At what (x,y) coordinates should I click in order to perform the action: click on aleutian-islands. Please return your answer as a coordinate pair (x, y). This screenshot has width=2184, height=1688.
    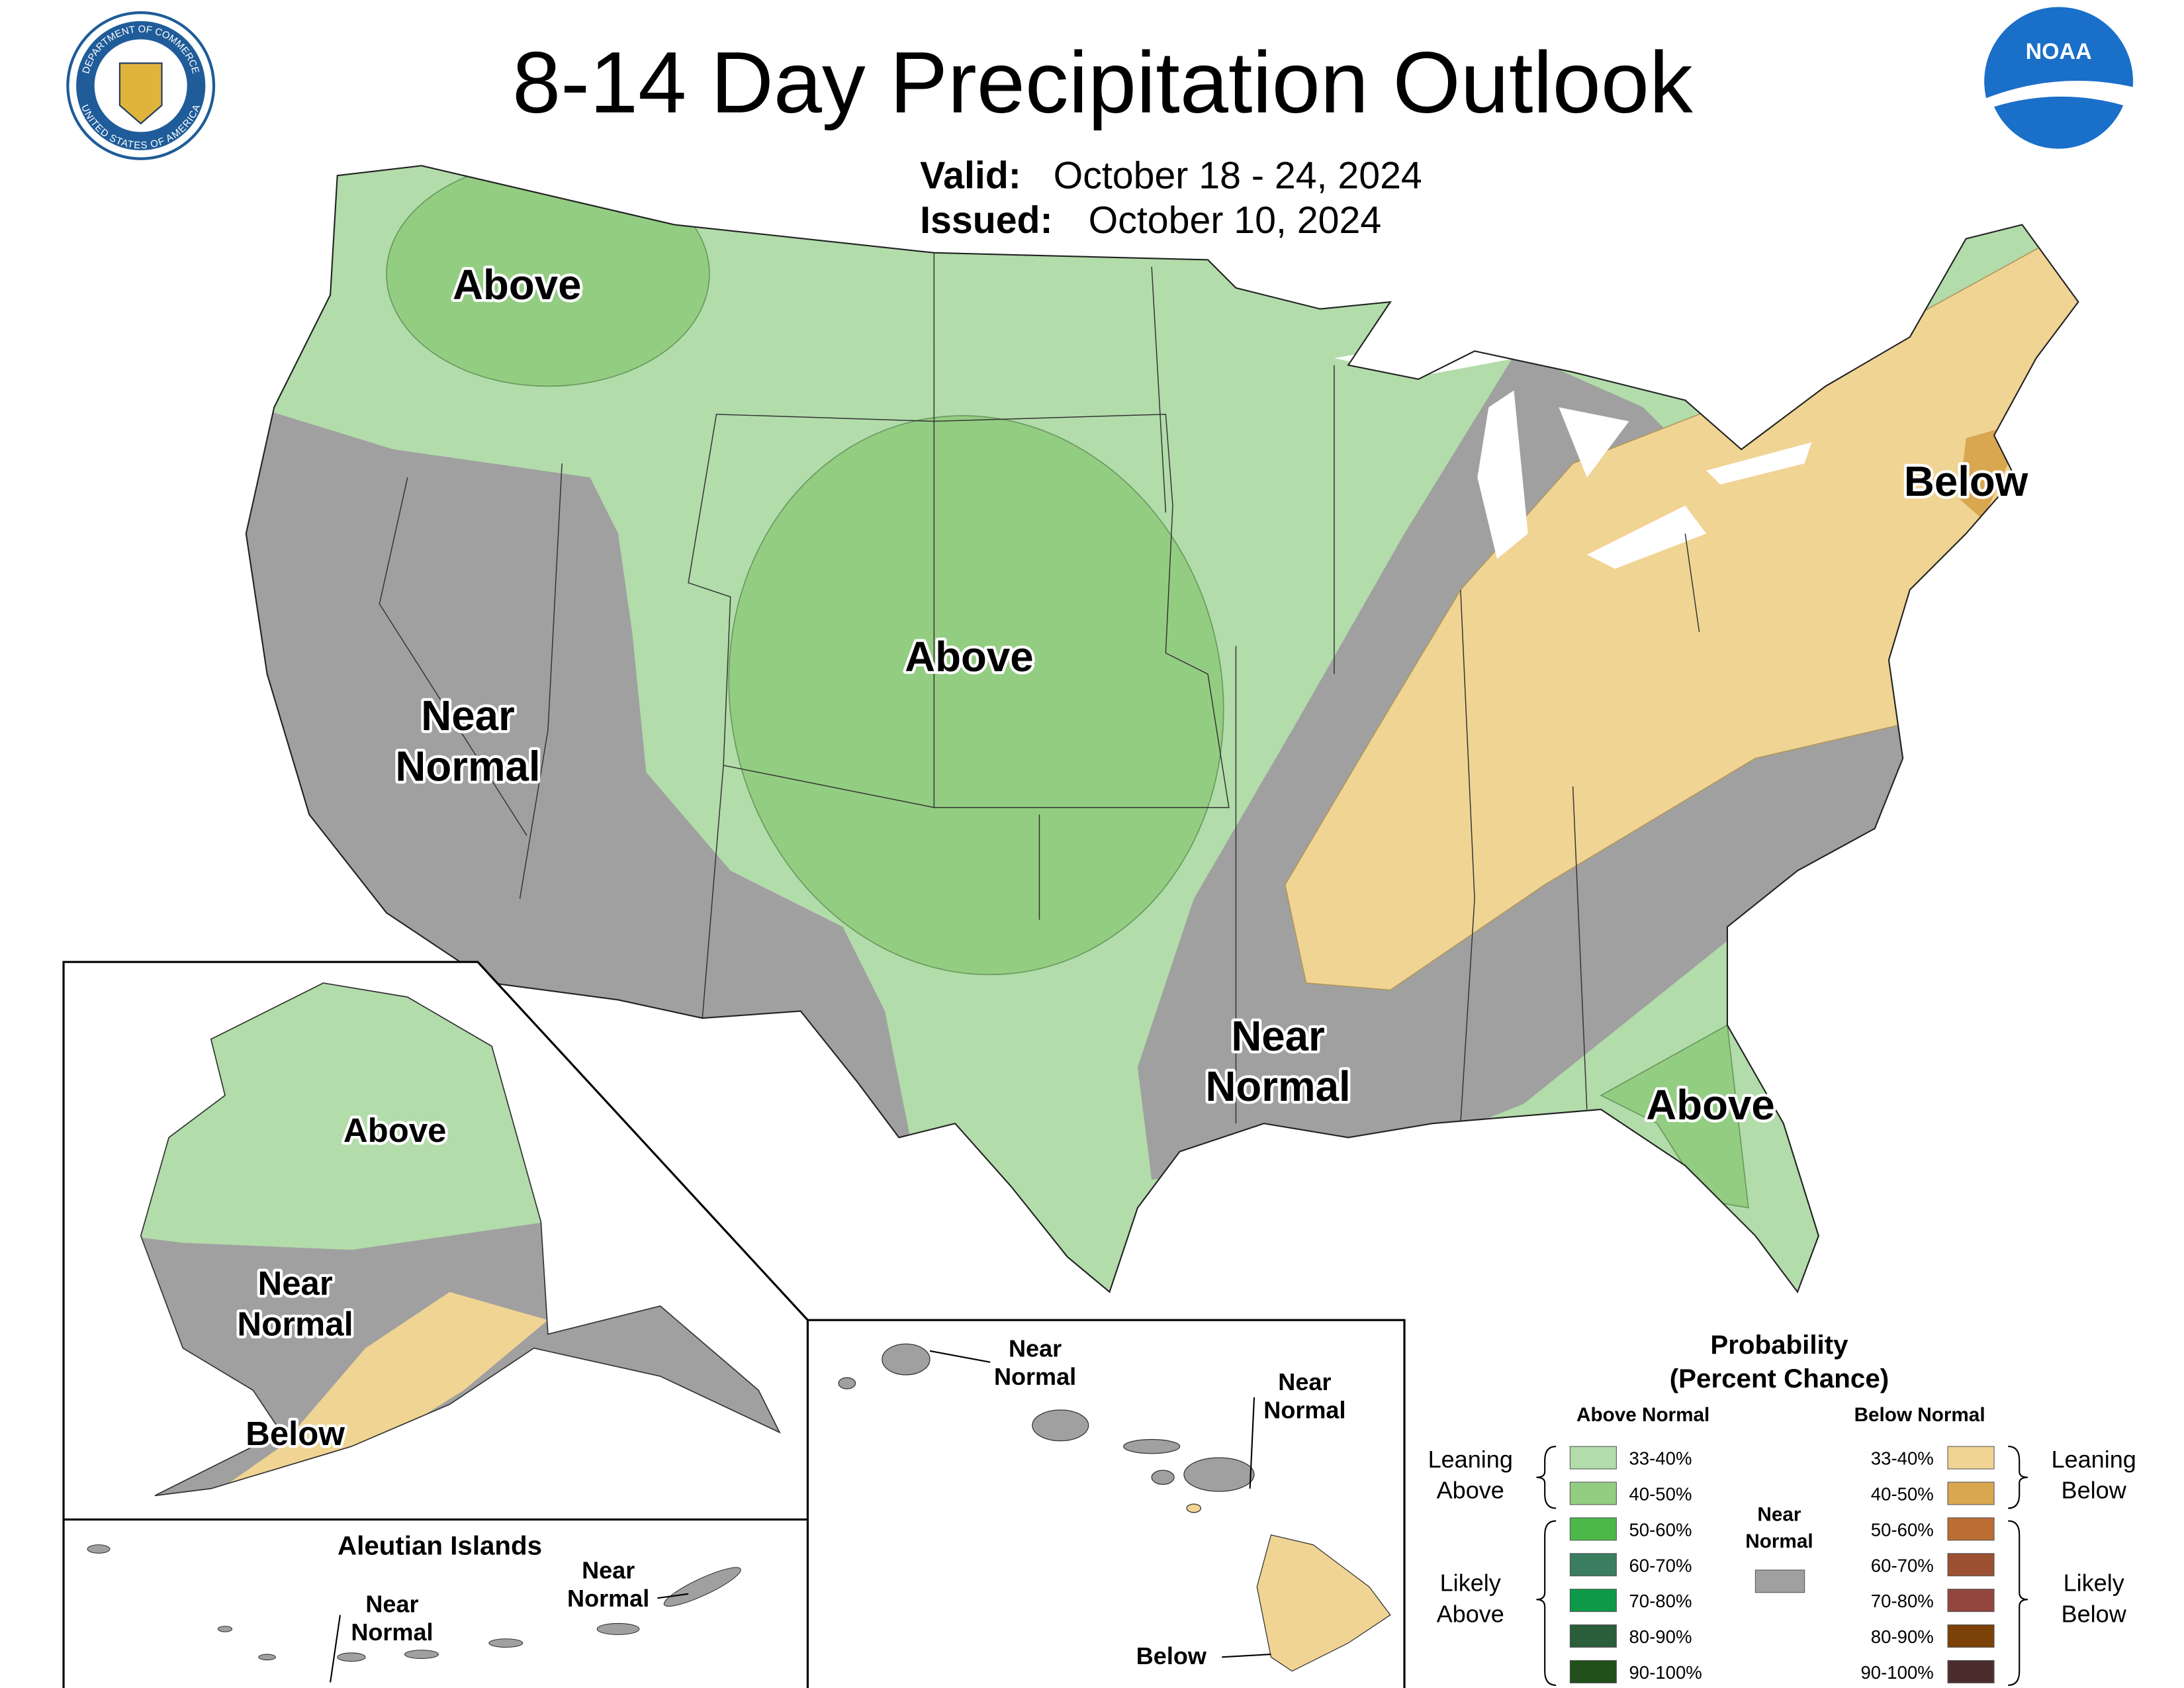
    Looking at the image, I should click on (414, 1603).